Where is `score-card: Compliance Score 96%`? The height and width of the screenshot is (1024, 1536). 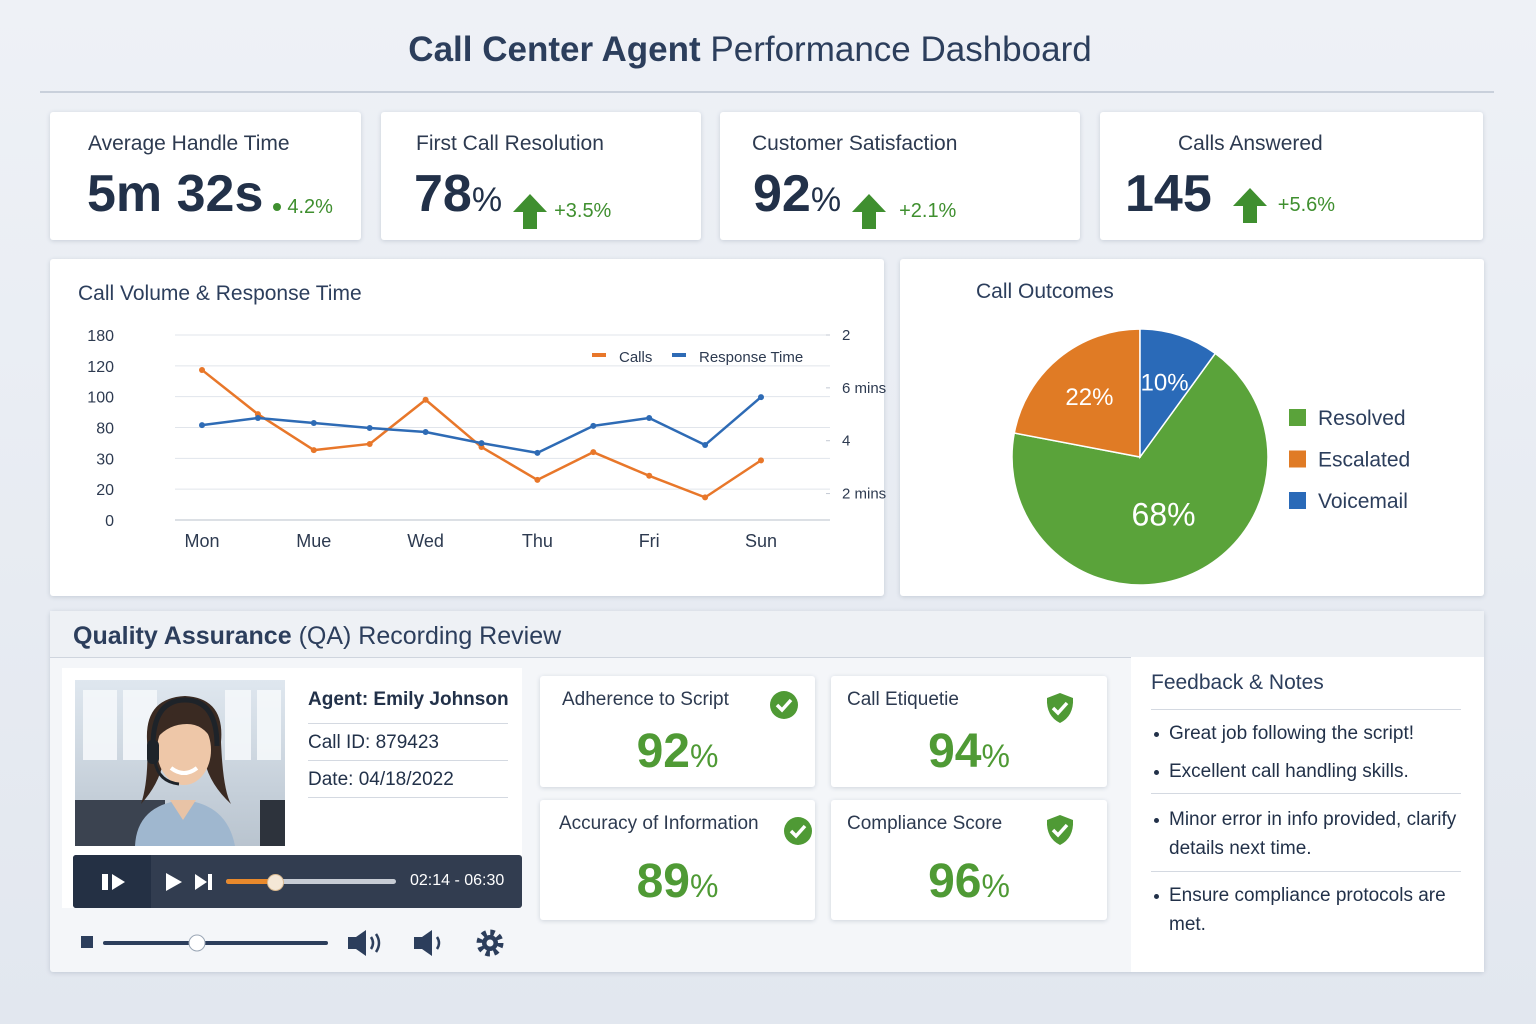 score-card: Compliance Score 96% is located at coordinates (969, 860).